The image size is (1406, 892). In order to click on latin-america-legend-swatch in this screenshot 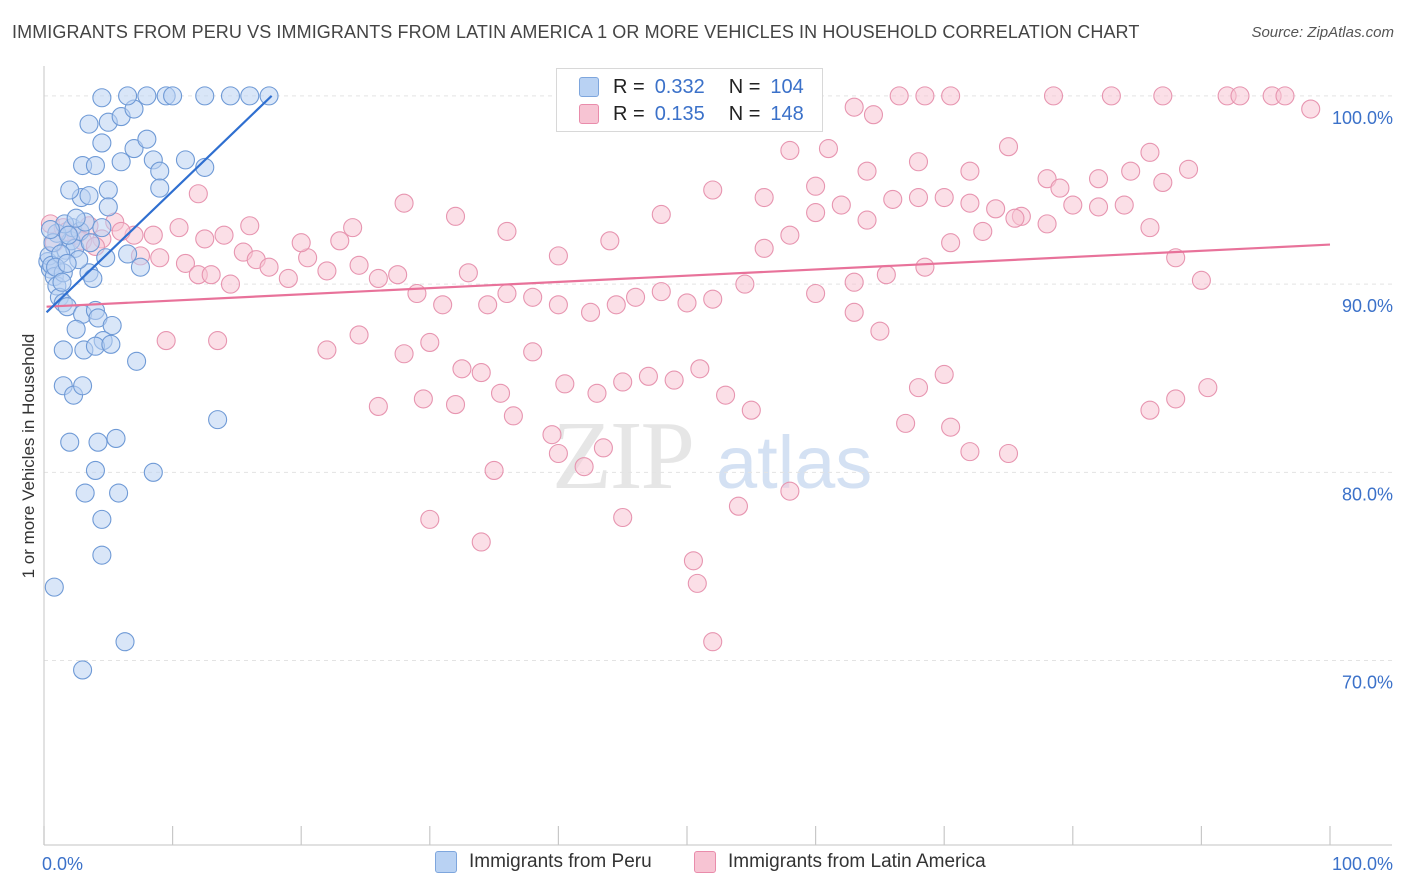, I will do `click(705, 862)`.